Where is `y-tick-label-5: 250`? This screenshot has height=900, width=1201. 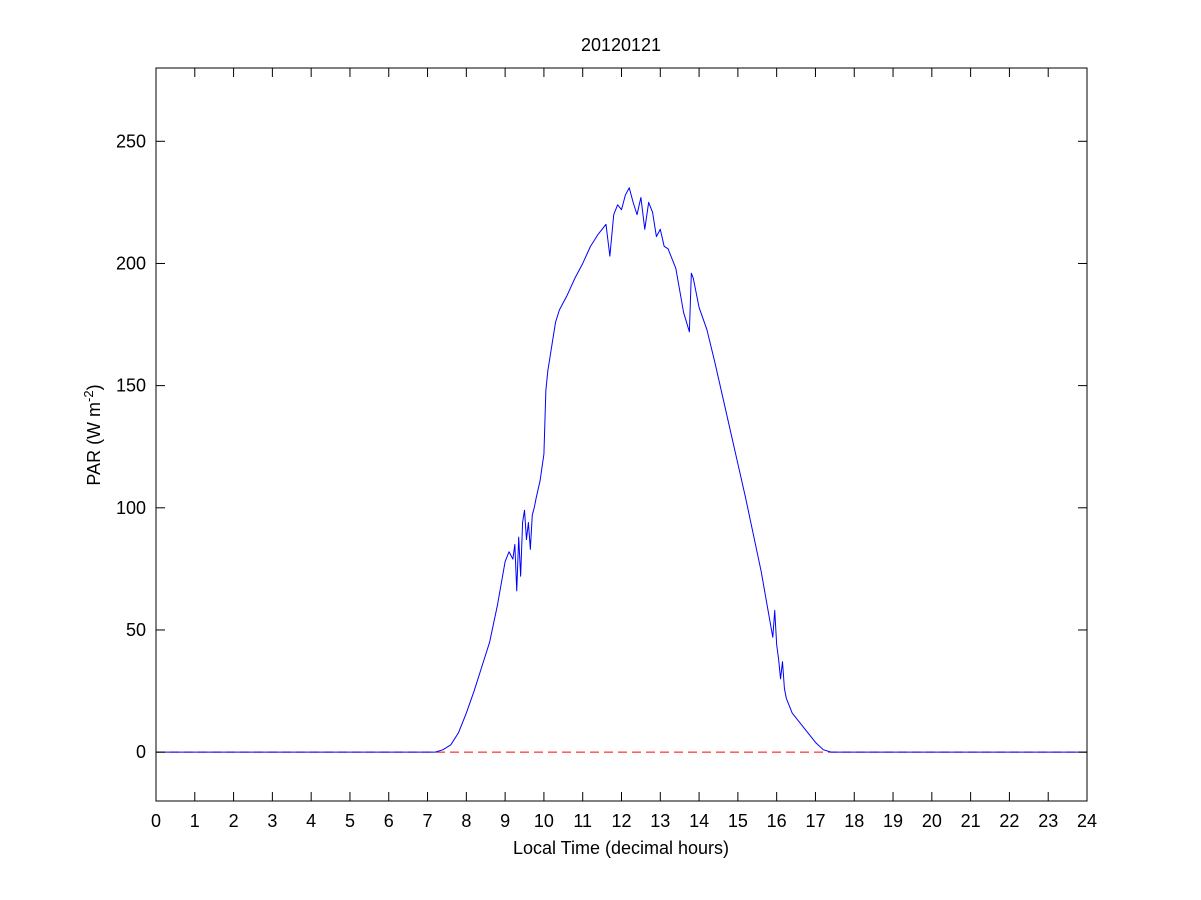 y-tick-label-5: 250 is located at coordinates (131, 141).